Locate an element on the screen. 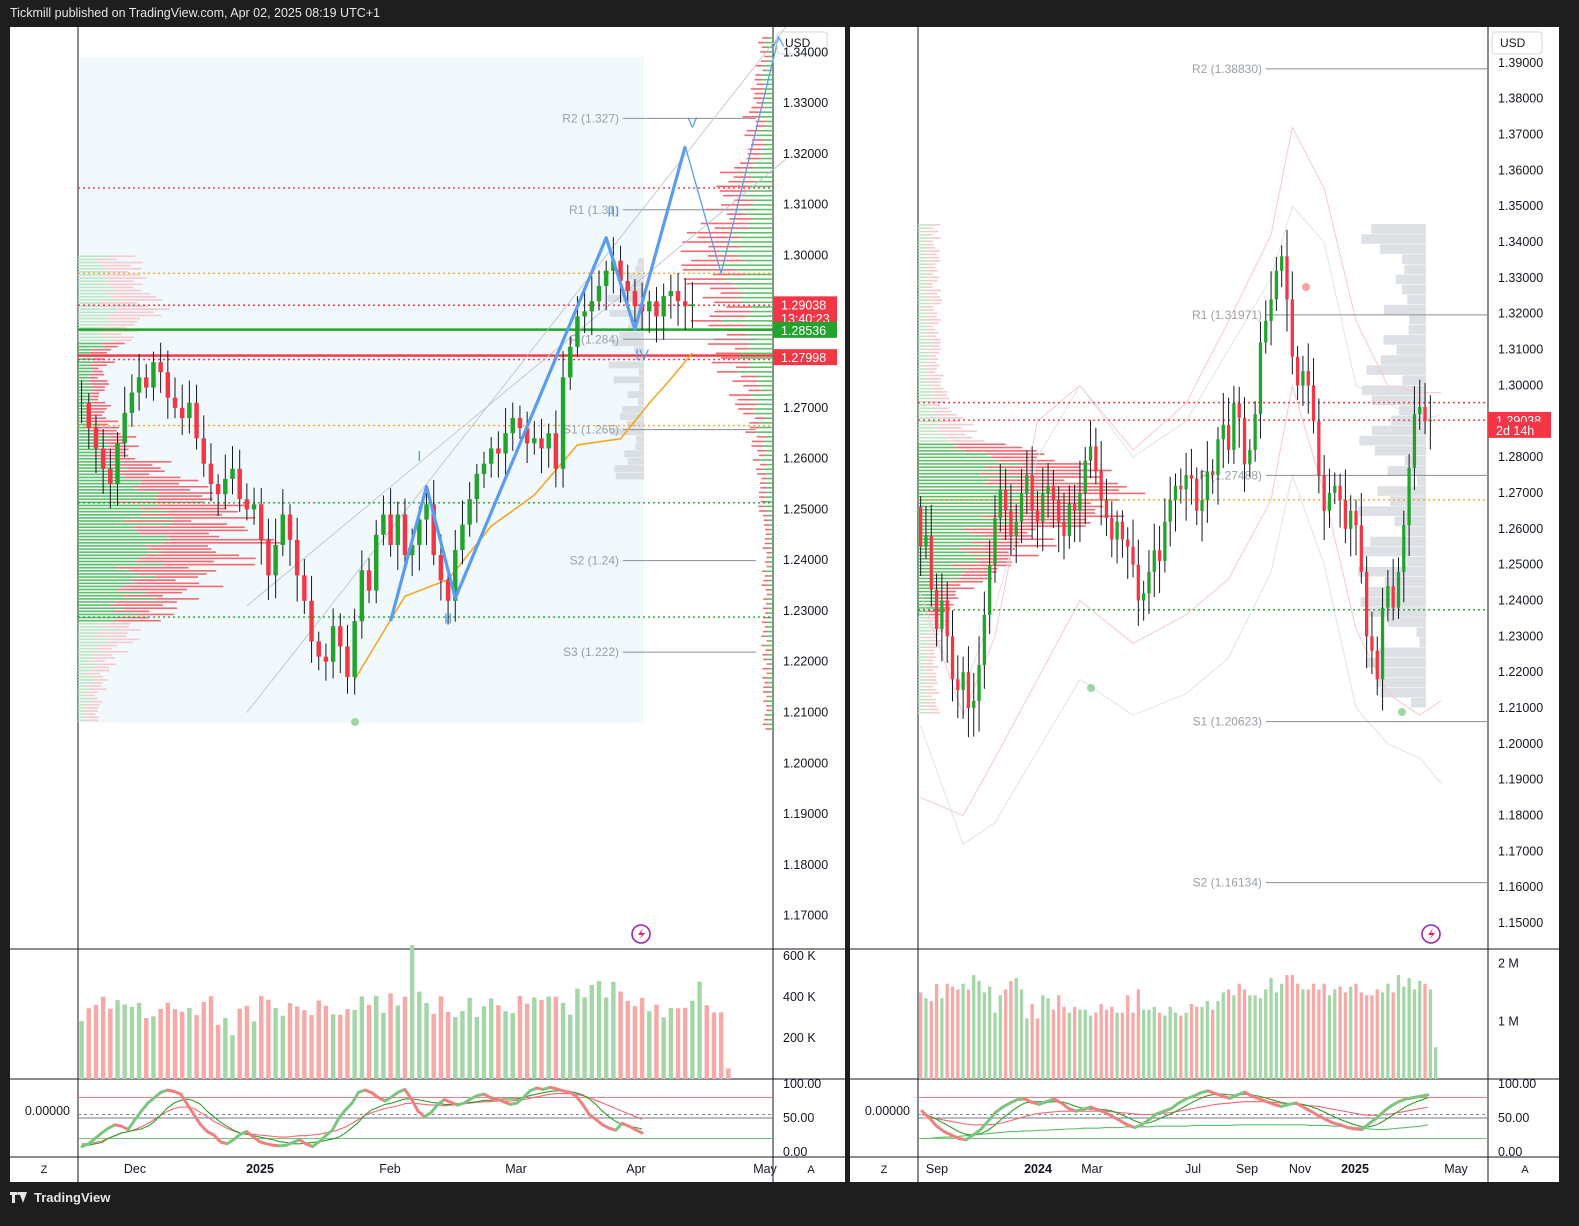 The height and width of the screenshot is (1226, 1579). pivot-label: S2 (1.24) is located at coordinates (594, 561).